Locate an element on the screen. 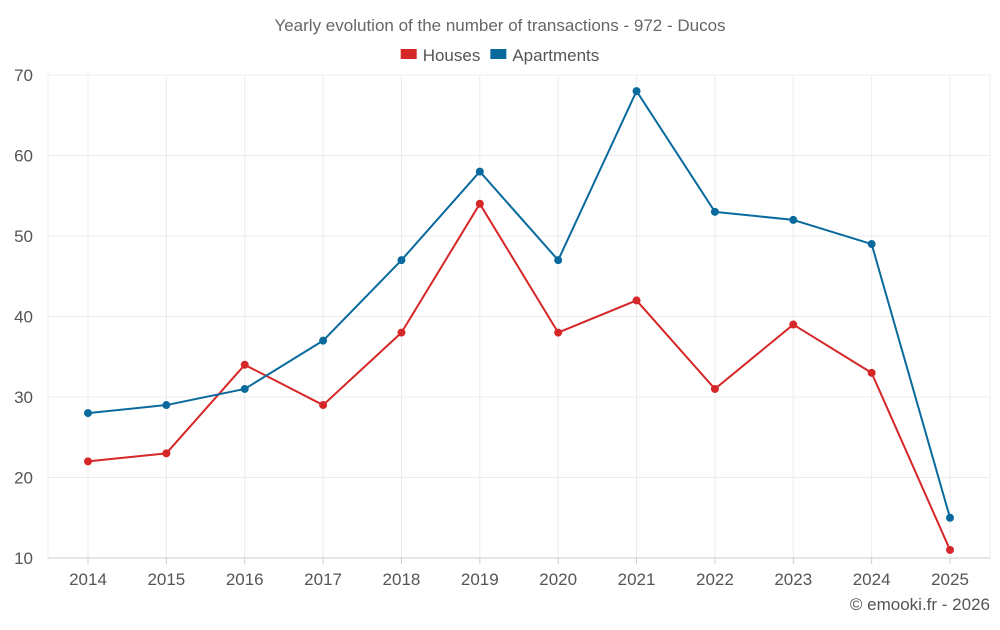 The width and height of the screenshot is (1000, 630). legend-item-houses: Houses is located at coordinates (440, 55).